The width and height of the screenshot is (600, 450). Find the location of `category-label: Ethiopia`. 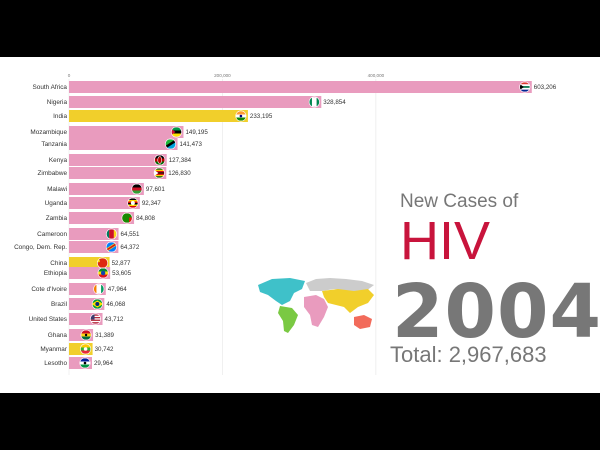

category-label: Ethiopia is located at coordinates (56, 273).